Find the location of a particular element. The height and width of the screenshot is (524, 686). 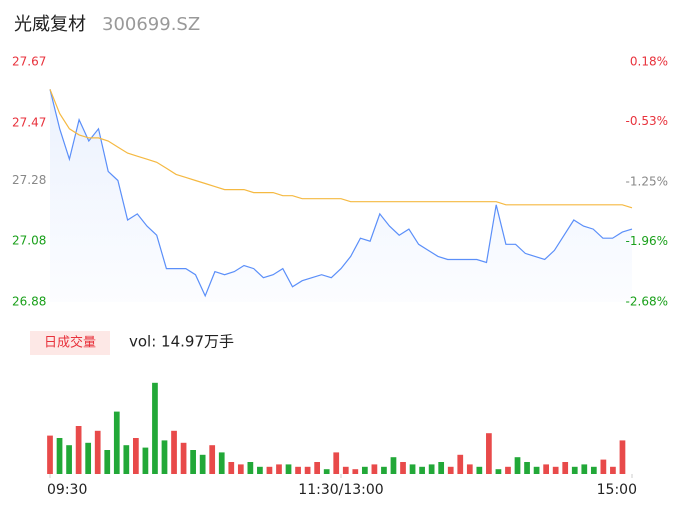

y-tick-label: 27.67 is located at coordinates (29, 62).